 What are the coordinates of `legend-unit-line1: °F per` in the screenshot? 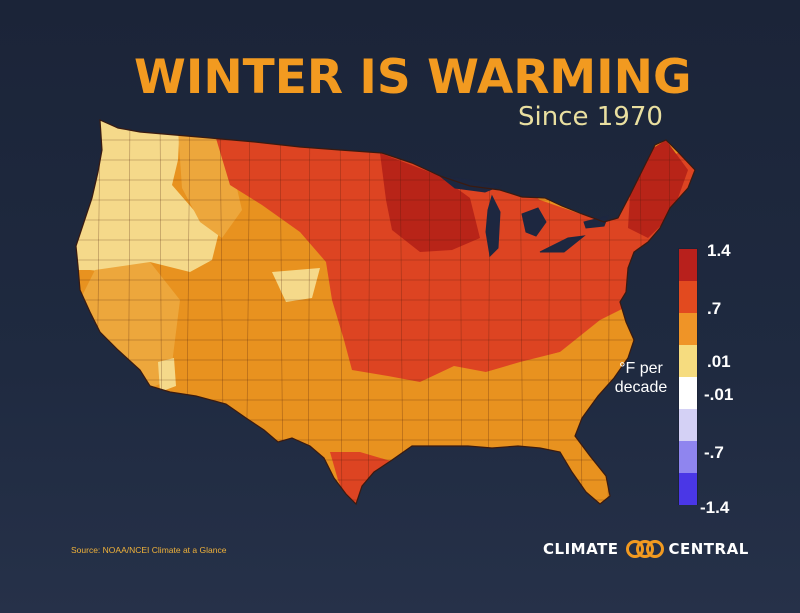 It's located at (641, 368).